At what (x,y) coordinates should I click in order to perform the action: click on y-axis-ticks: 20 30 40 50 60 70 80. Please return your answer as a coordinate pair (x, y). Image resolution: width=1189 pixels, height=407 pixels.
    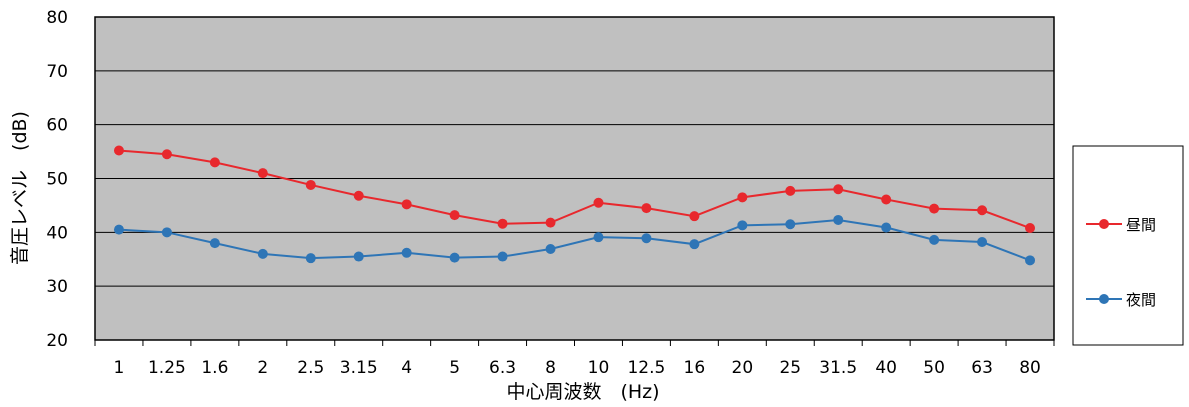
    Looking at the image, I should click on (57, 179).